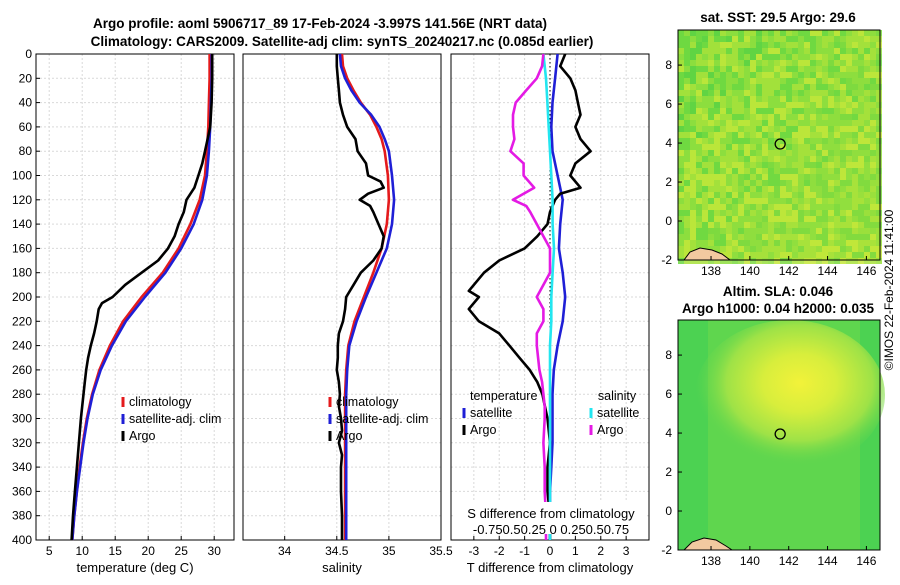  Describe the element at coordinates (160, 402) in the screenshot. I see `legend-label: climatology` at that location.